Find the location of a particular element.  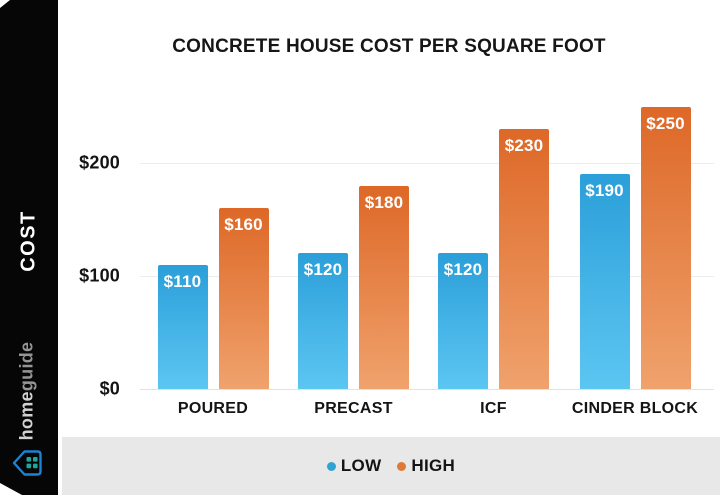

bar-high-icf: $230 is located at coordinates (524, 259).